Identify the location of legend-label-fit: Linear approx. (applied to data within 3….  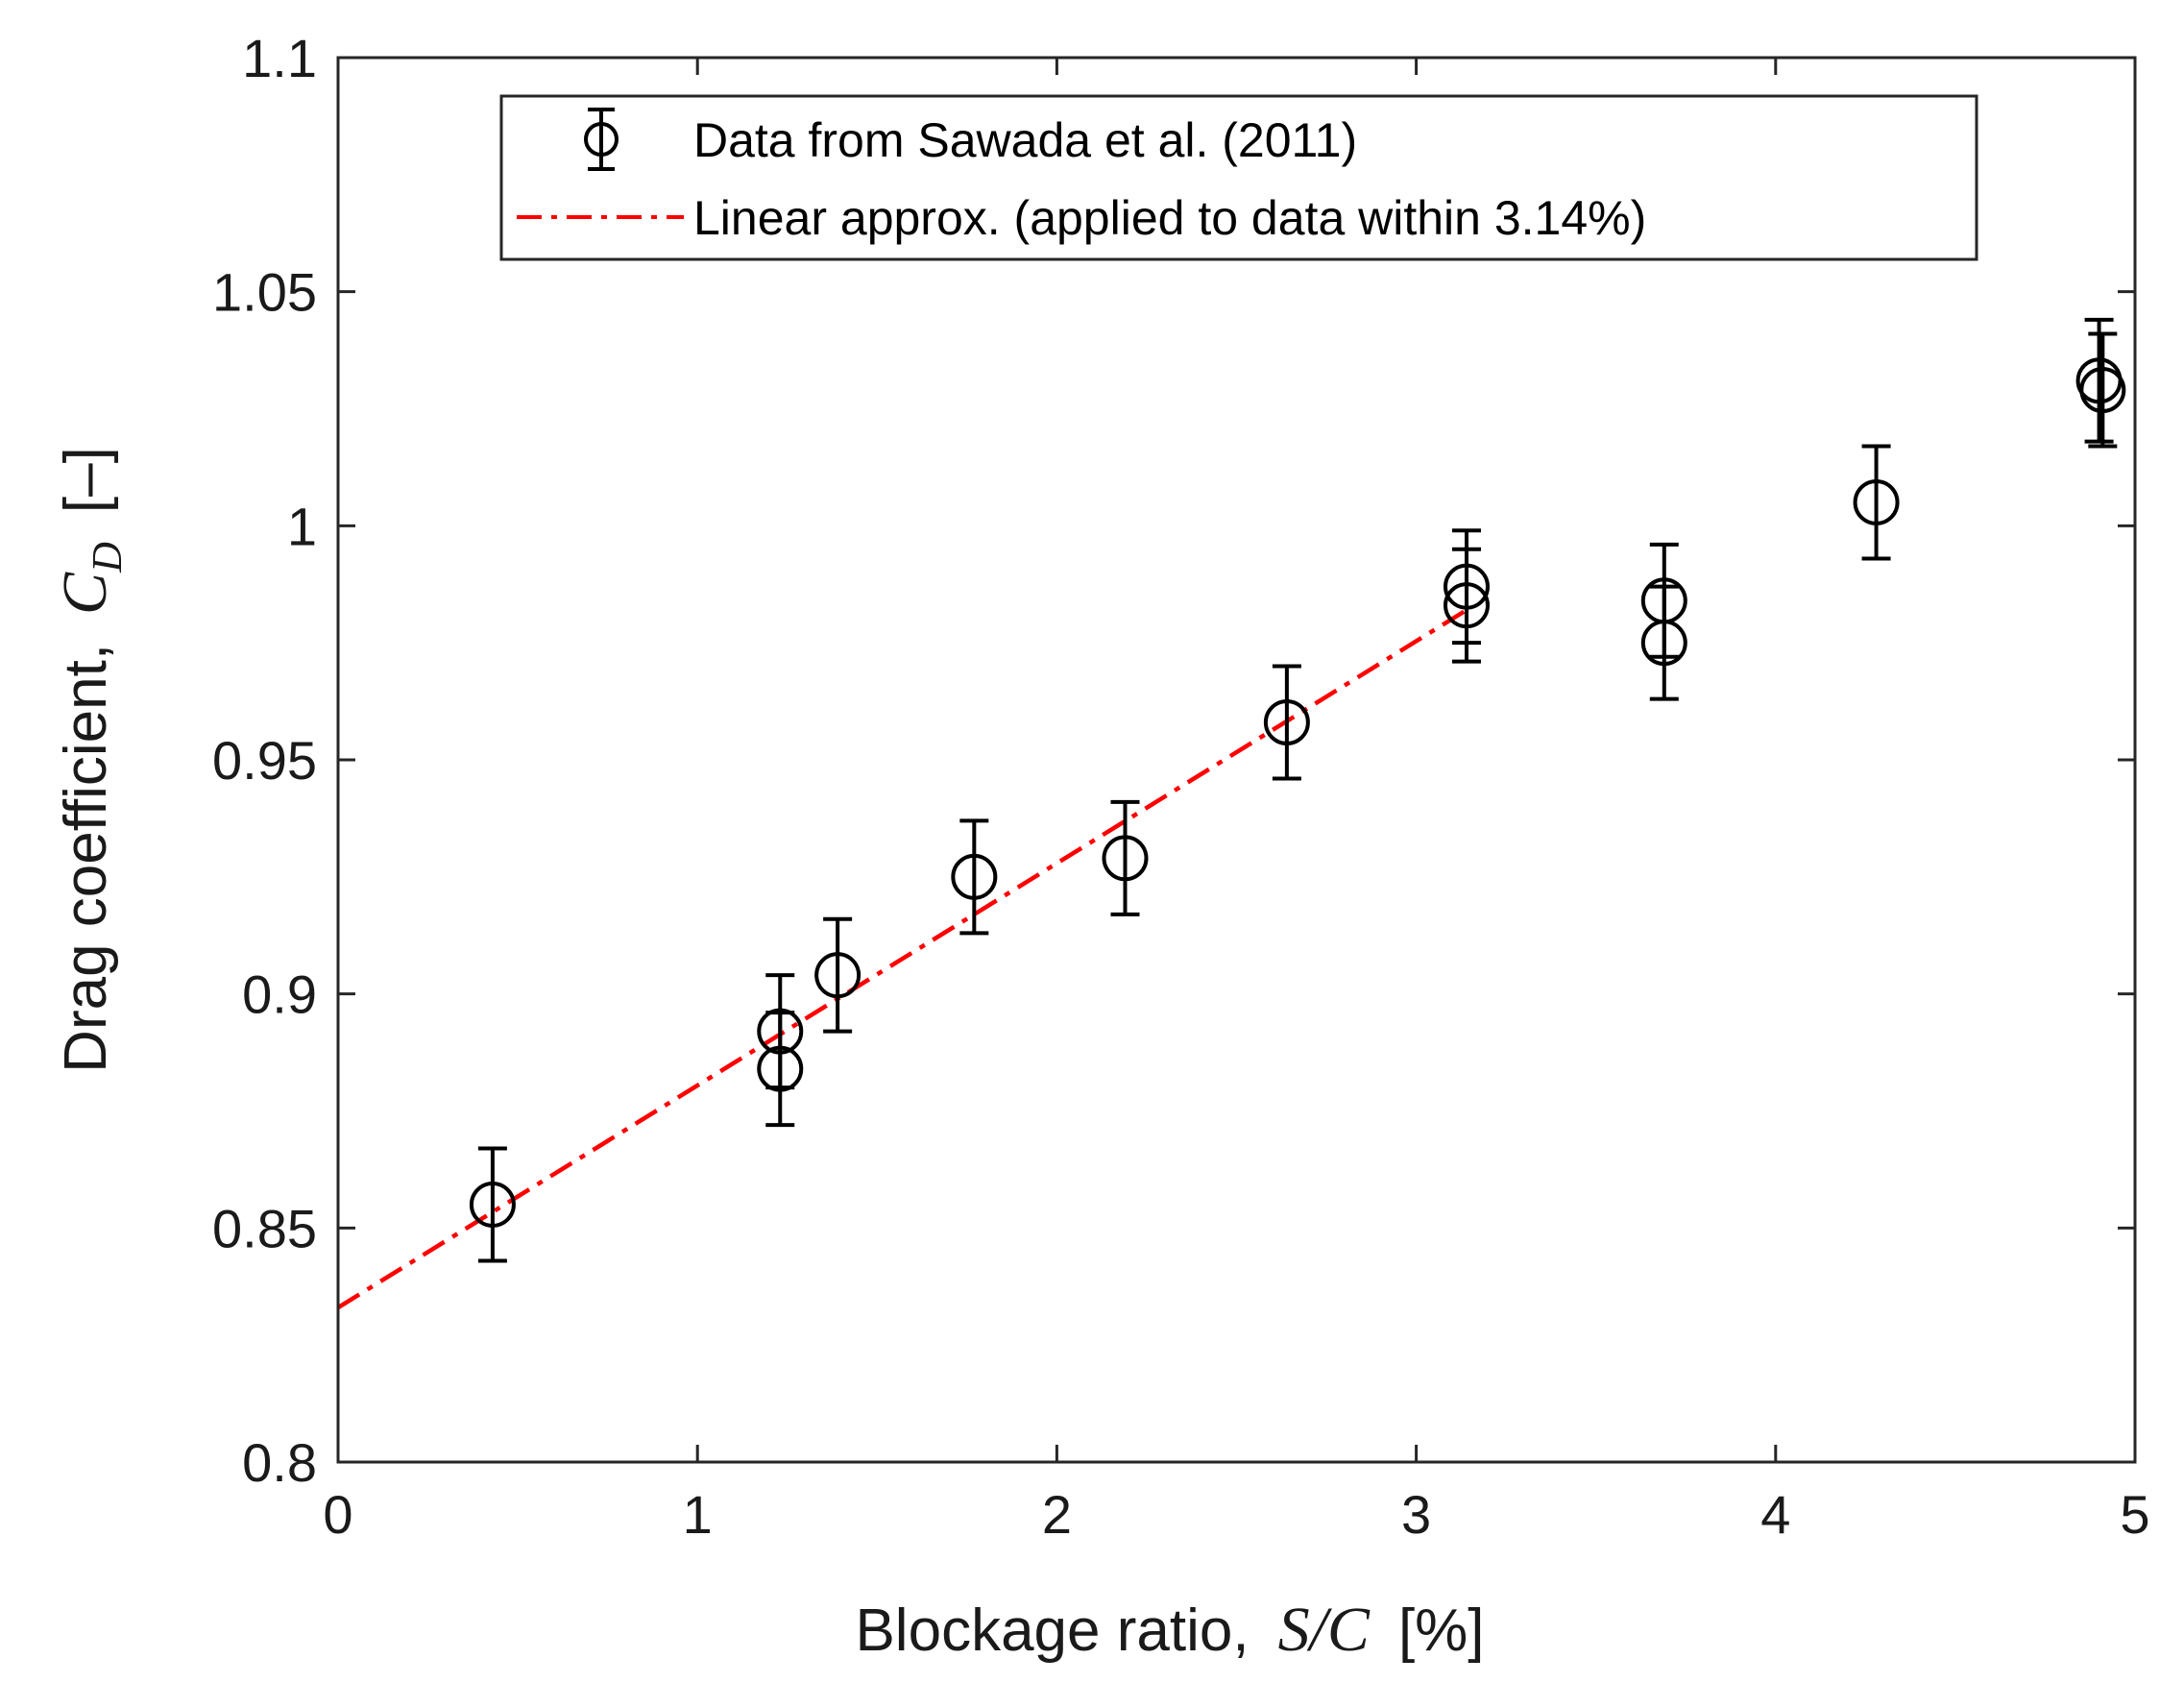
(1170, 218).